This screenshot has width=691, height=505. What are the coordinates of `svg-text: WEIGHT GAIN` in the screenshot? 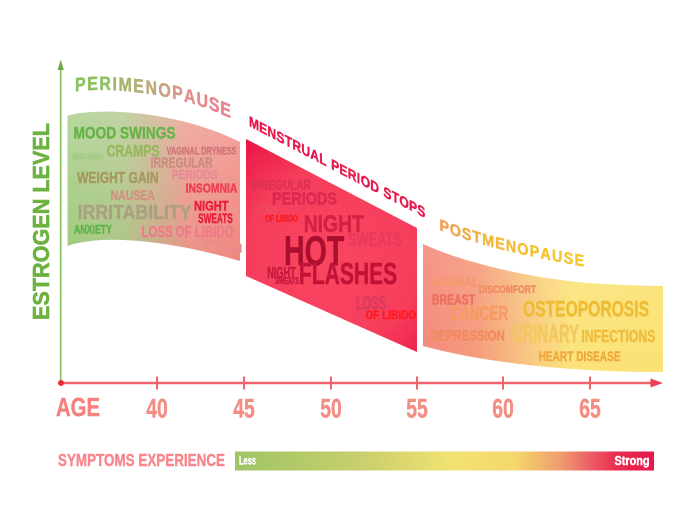 It's located at (118, 178).